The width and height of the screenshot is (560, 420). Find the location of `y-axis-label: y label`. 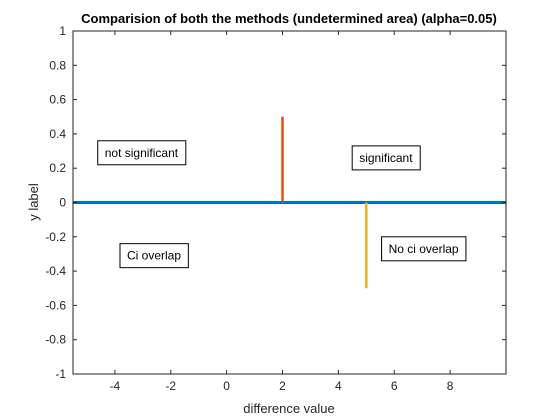

y-axis-label: y label is located at coordinates (33, 202).